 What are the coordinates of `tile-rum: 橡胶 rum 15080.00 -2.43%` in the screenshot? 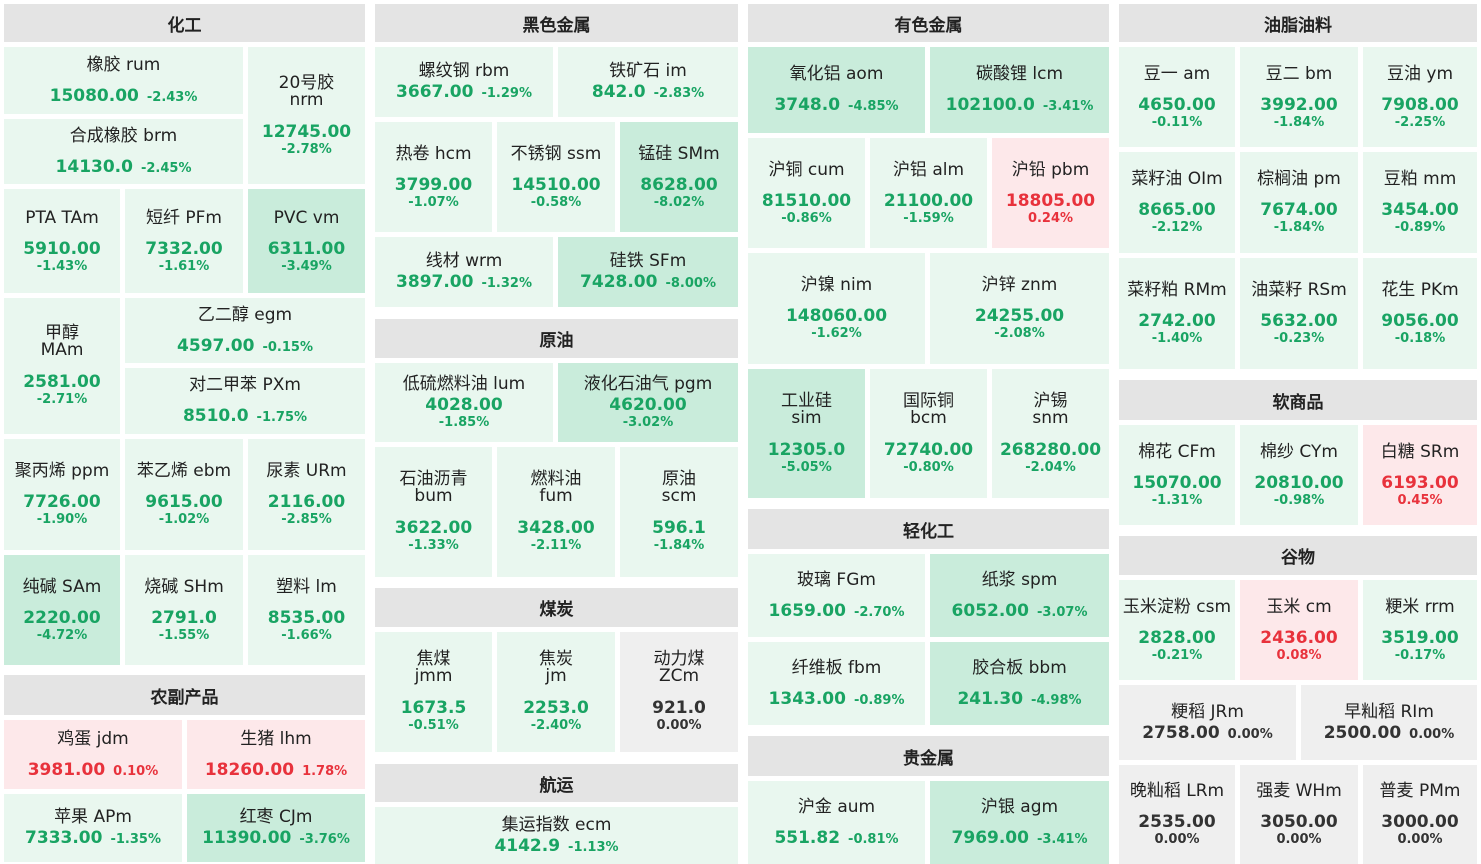 It's located at (123, 80).